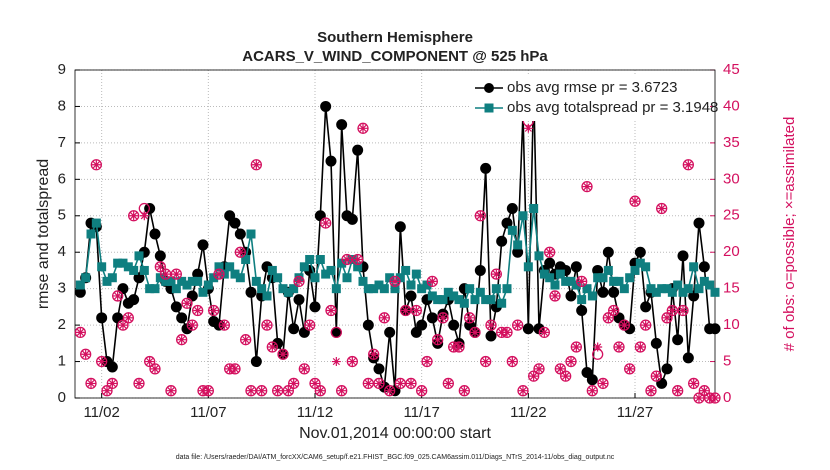 The width and height of the screenshot is (830, 470). I want to click on y2-axis-label: # of obs: o=possible; ×=assimilated, so click(789, 234).